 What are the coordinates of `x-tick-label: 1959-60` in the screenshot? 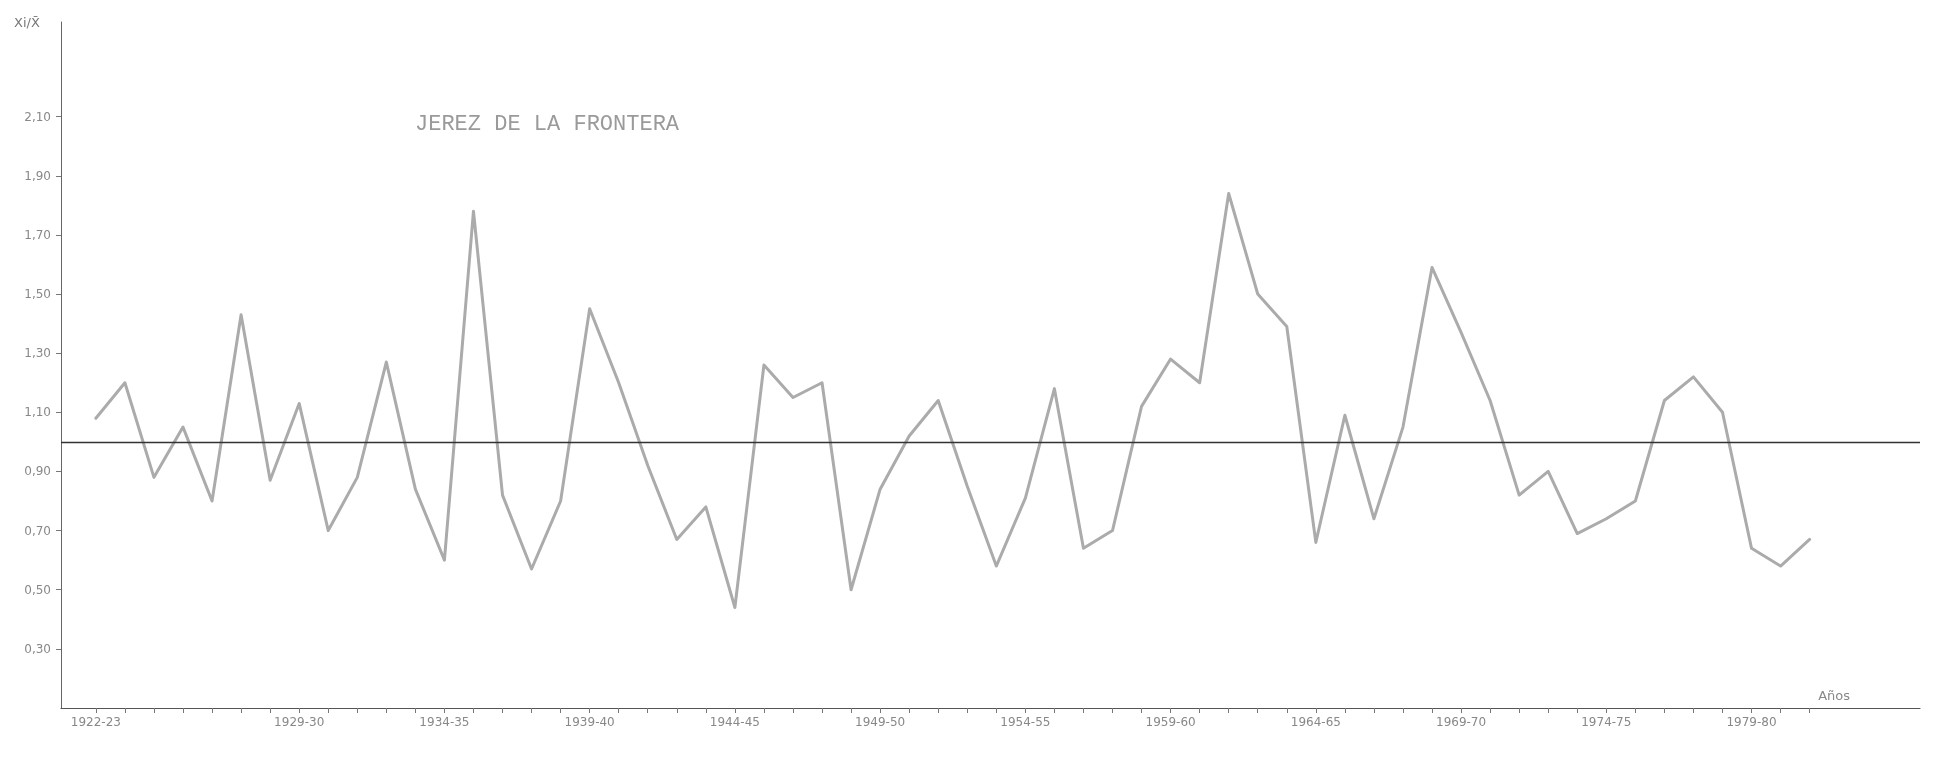 It's located at (1170, 722).